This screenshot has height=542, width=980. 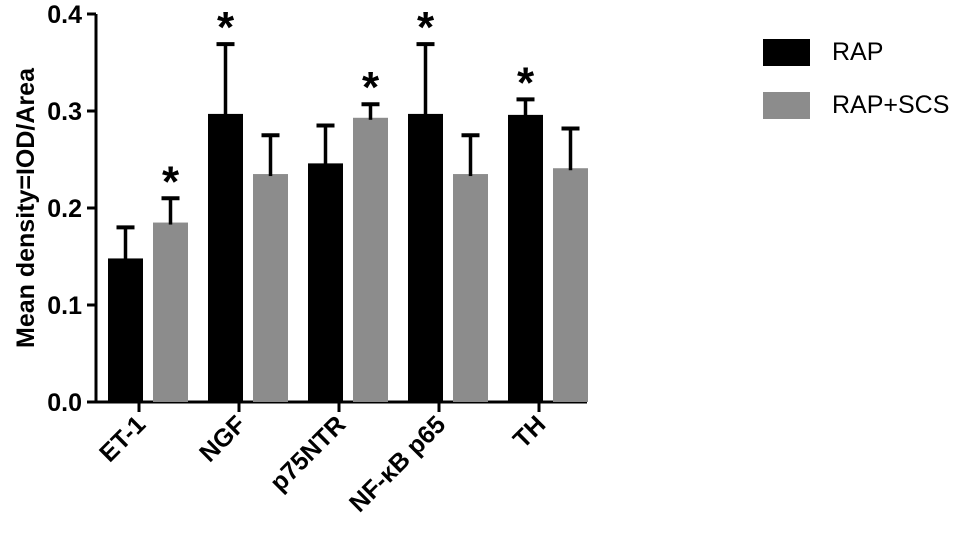 I want to click on legend: RAP RAP+SCS, so click(x=856, y=79).